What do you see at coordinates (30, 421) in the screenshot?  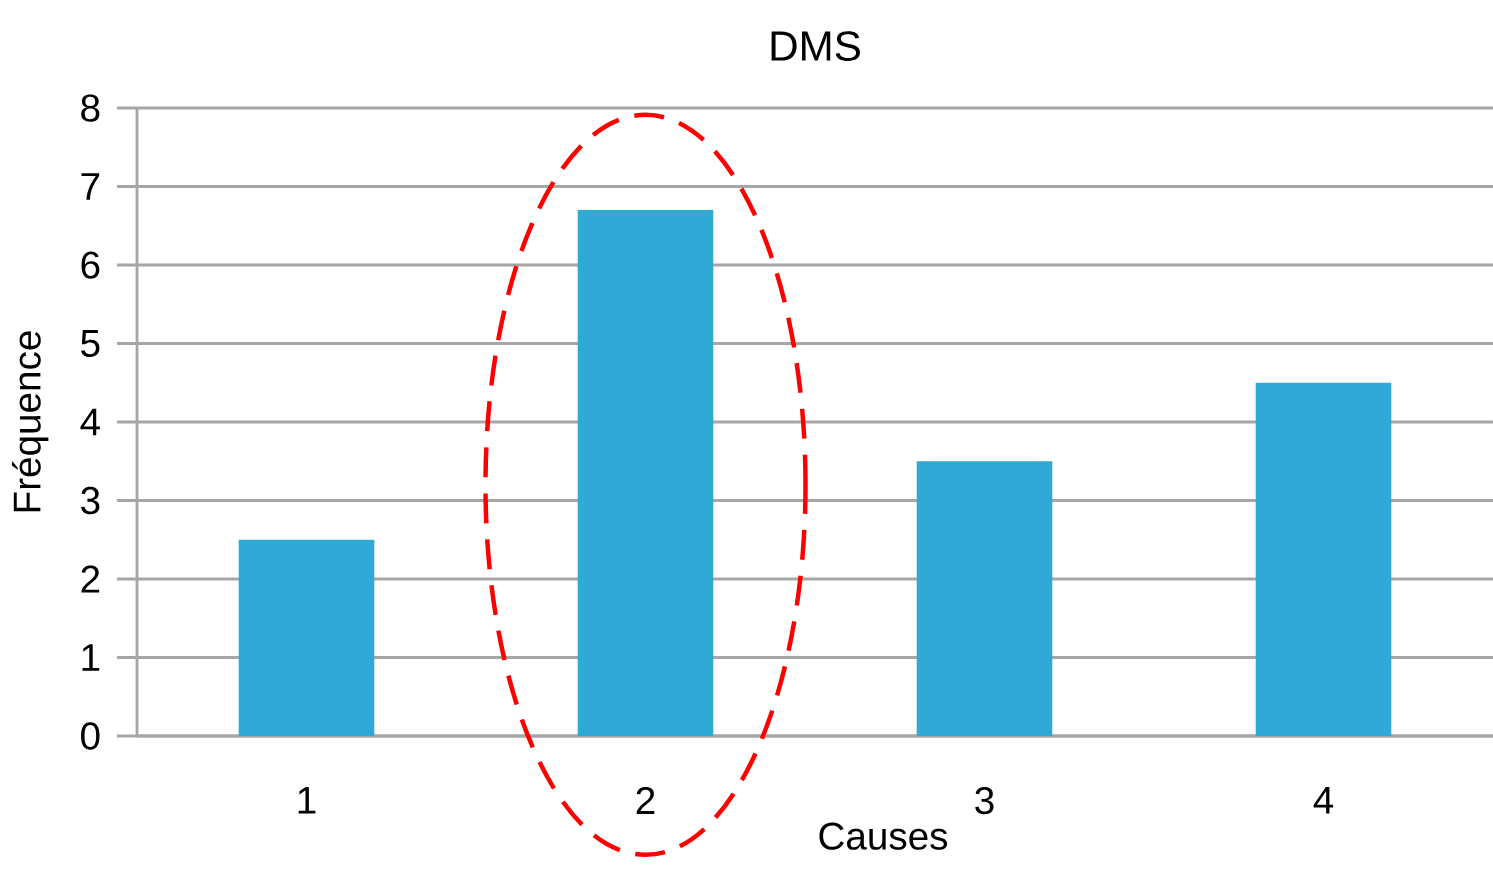 I see `y-axis-title: Fréquence` at bounding box center [30, 421].